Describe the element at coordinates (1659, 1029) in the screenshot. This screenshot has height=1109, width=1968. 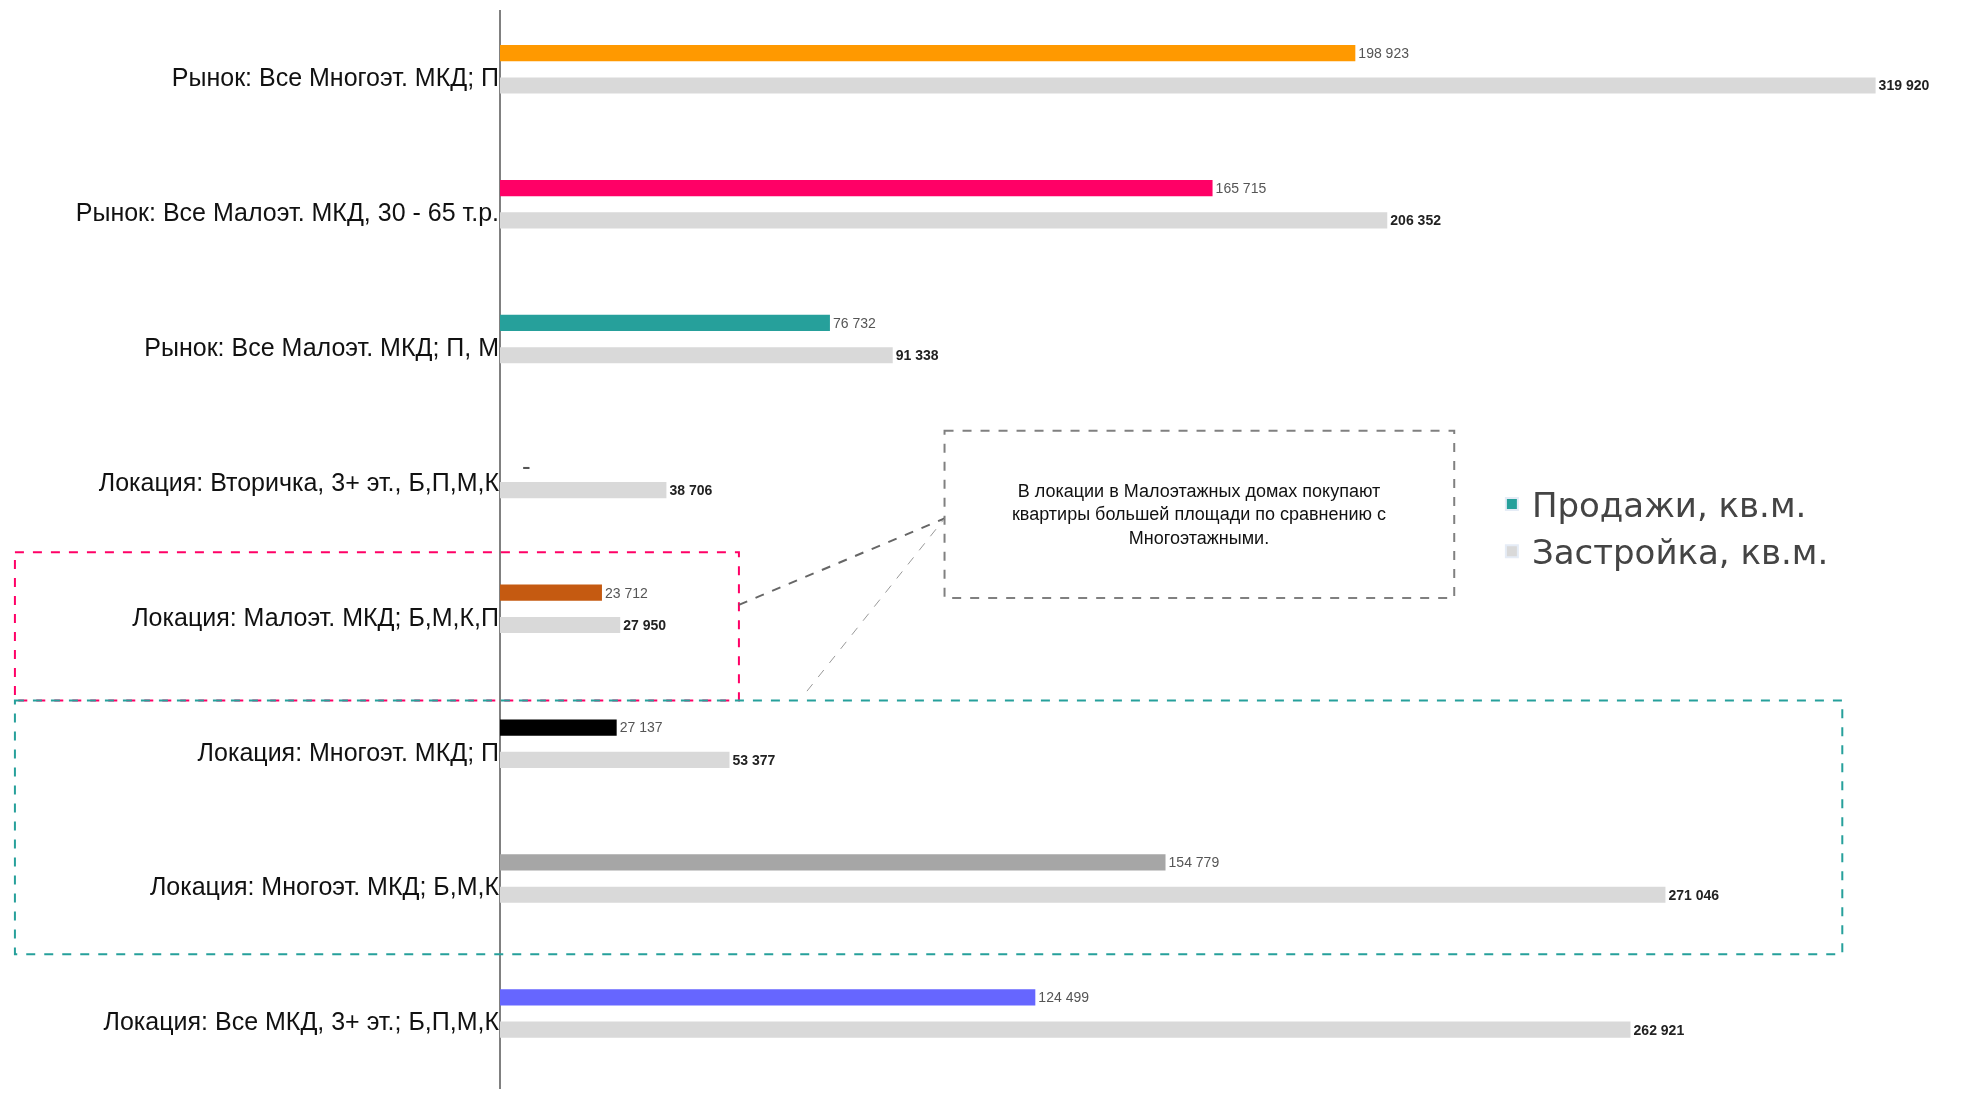
I see `data-label: 262 921` at that location.